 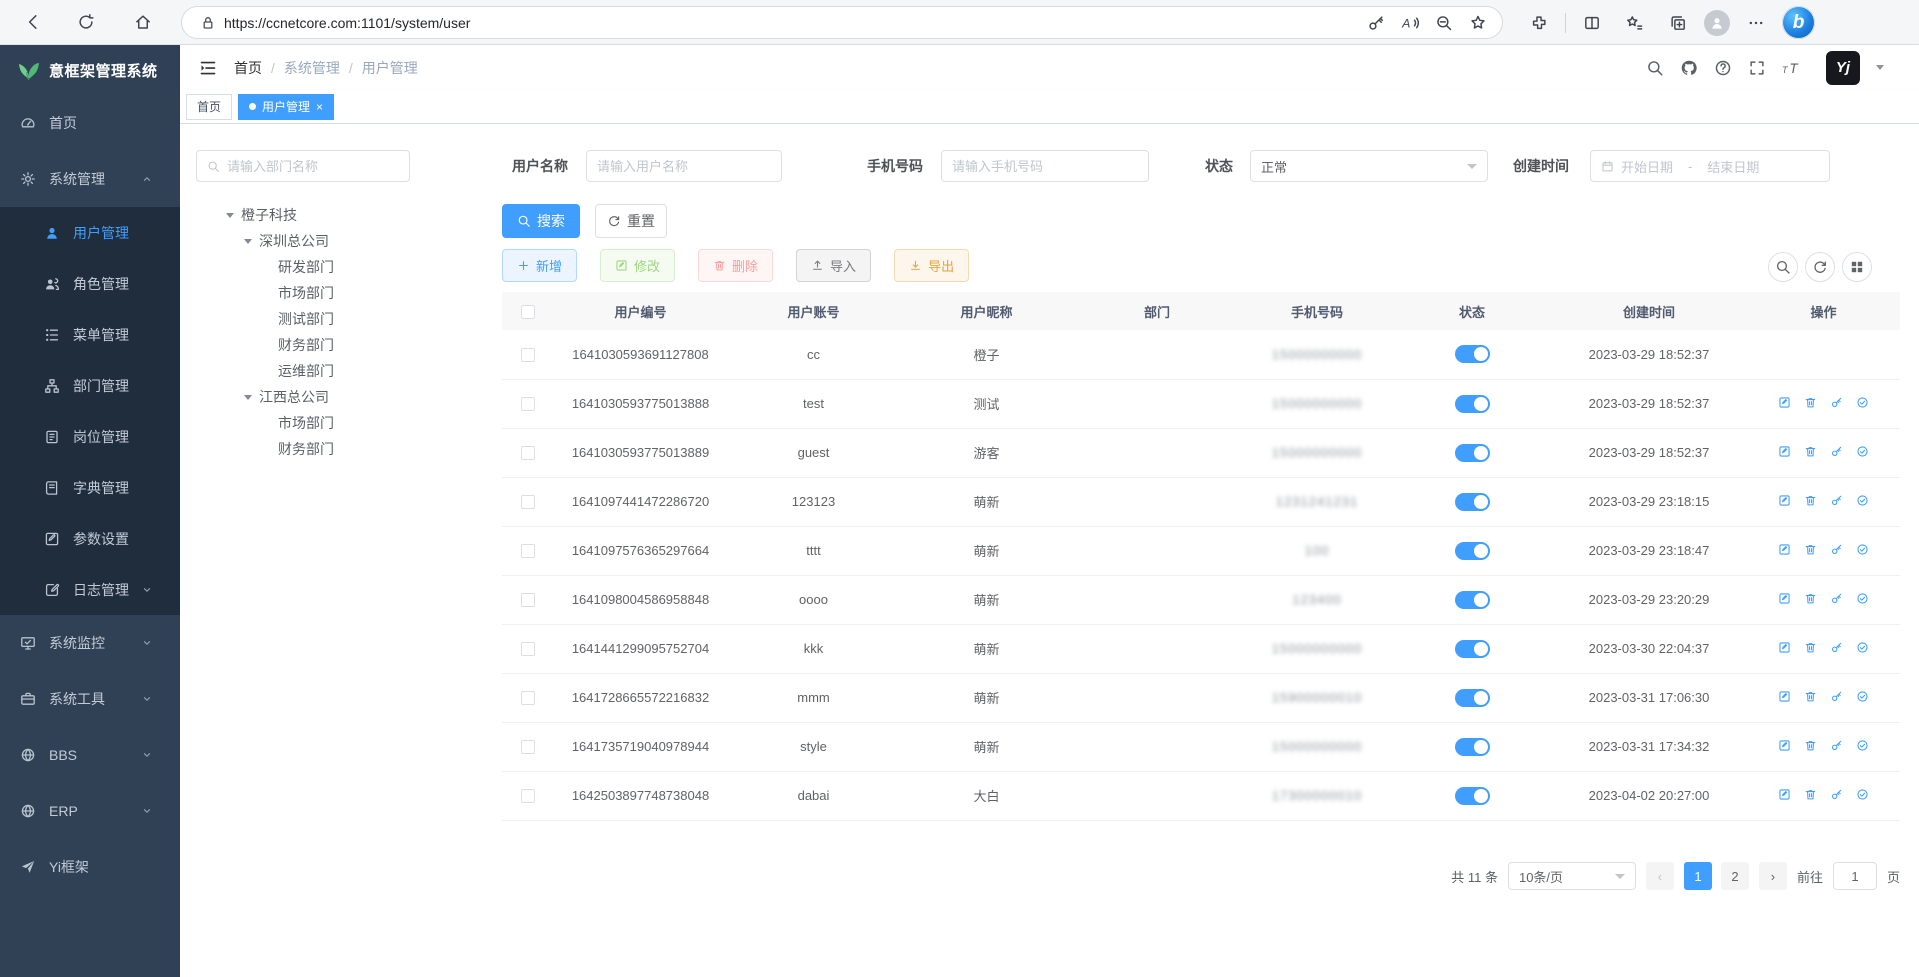 I want to click on show-search-button, so click(x=1783, y=267).